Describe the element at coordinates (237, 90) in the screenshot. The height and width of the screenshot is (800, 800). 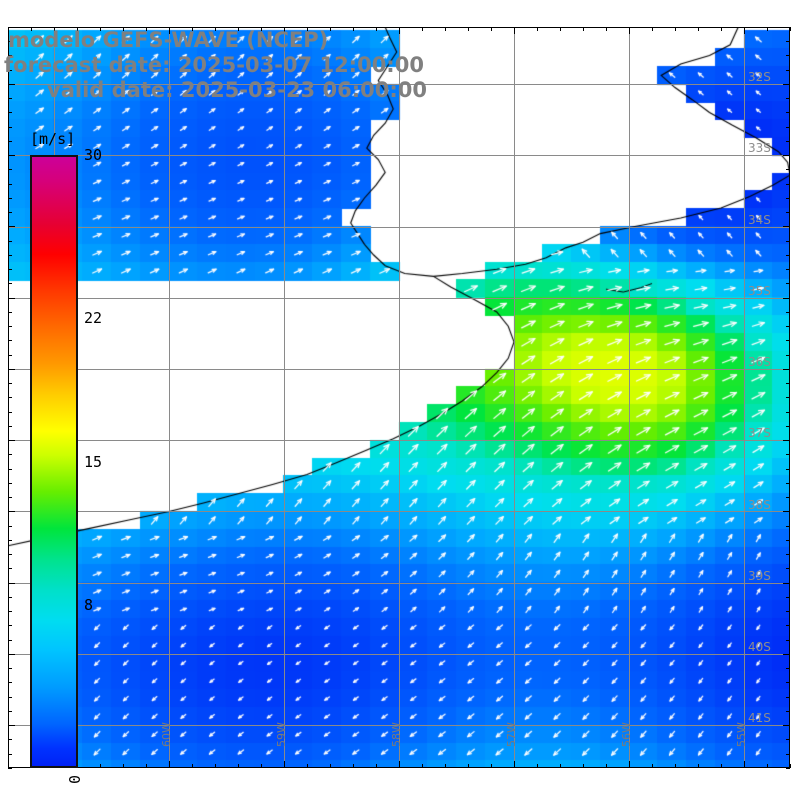
I see `title-valid-date: valid date: 2025-03-23 06:00:00` at that location.